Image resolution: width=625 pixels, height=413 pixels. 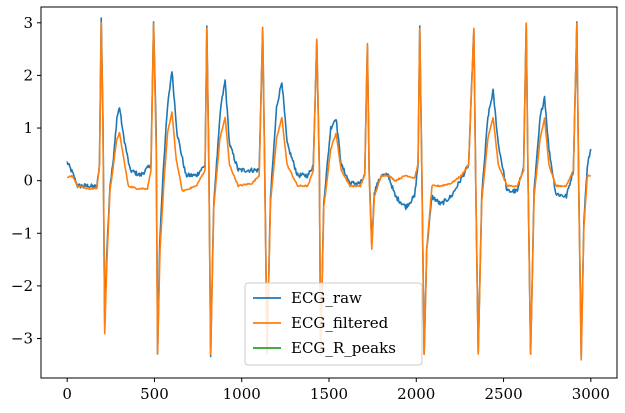 I want to click on y-tick-label: 1, so click(x=28, y=128).